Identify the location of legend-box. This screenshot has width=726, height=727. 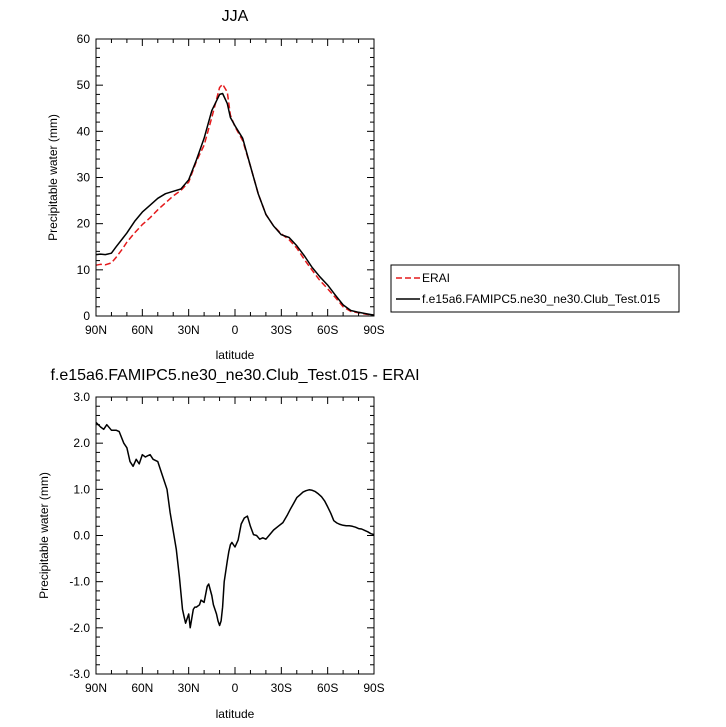
(535, 288).